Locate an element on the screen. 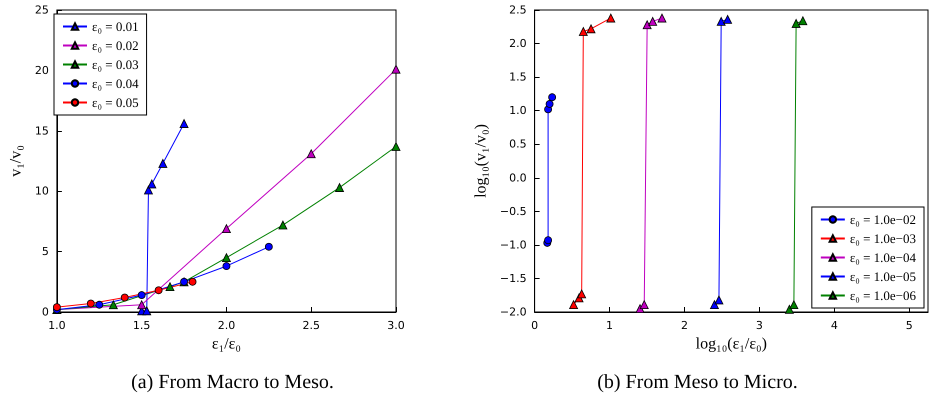  legend-label: ε₀ = 0.05 is located at coordinates (115, 102).